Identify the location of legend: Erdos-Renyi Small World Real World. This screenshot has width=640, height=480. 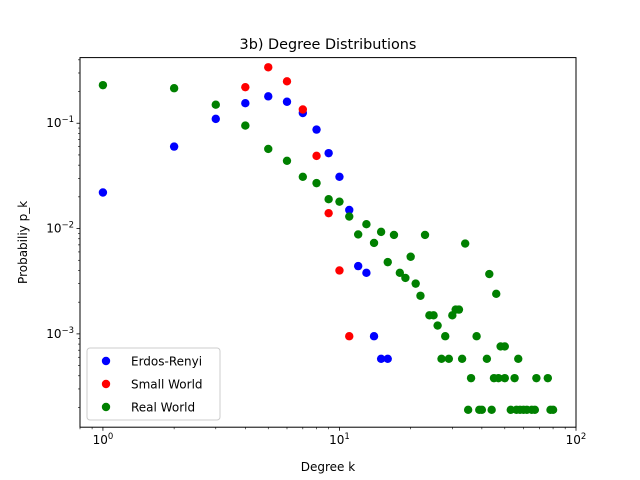
(153, 384).